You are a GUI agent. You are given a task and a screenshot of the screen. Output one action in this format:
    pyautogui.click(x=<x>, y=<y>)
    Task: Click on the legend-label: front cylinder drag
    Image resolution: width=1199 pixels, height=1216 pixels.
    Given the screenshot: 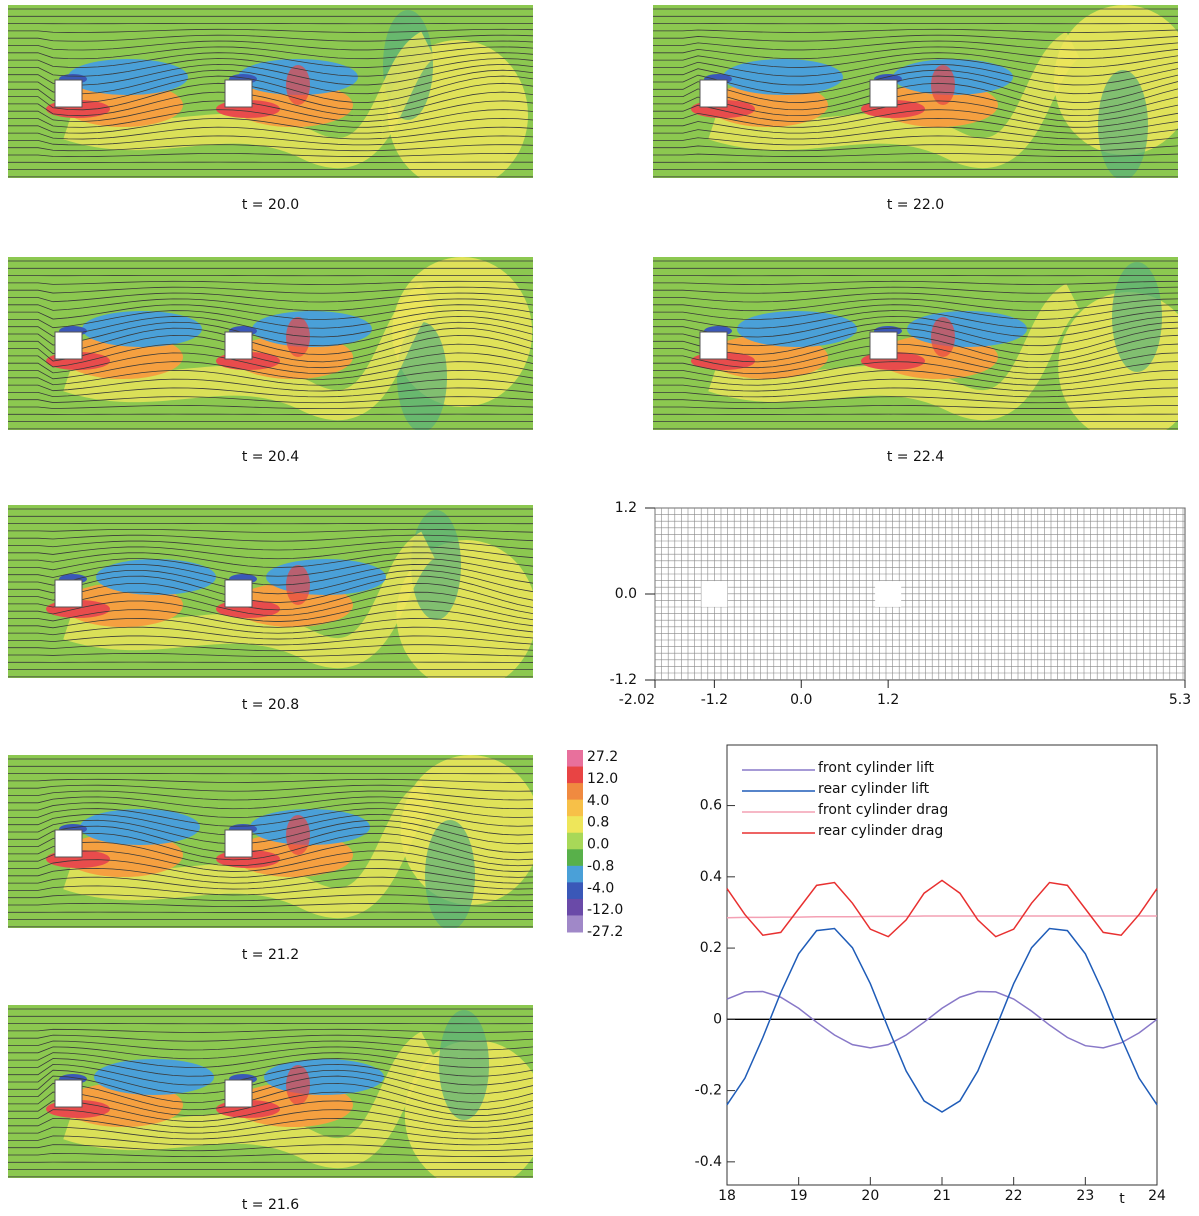 What is the action you would take?
    pyautogui.click(x=883, y=810)
    